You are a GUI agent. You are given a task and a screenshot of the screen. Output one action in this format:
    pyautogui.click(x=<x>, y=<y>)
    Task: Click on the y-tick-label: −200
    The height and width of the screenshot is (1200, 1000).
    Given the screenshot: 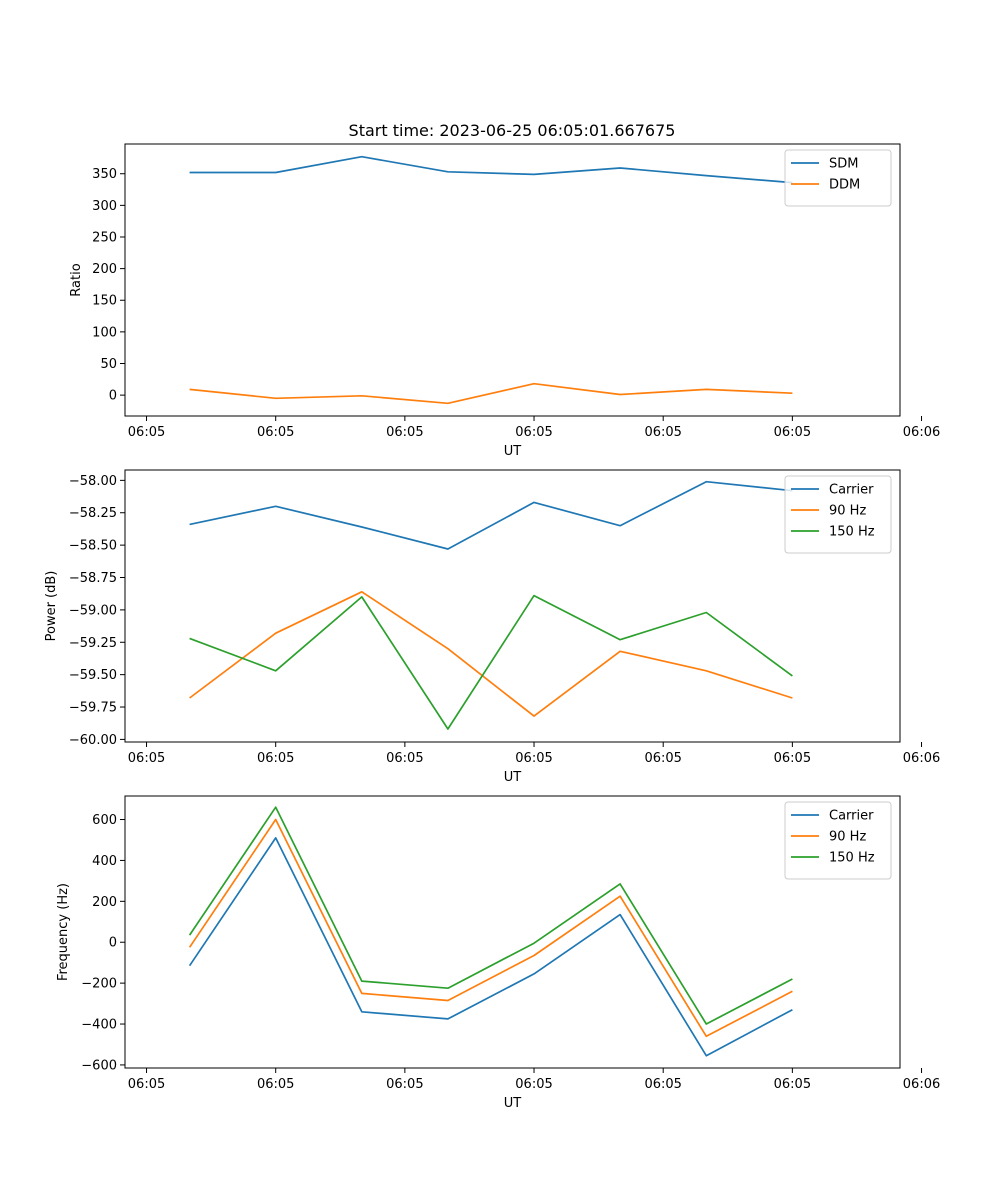 What is the action you would take?
    pyautogui.click(x=99, y=984)
    